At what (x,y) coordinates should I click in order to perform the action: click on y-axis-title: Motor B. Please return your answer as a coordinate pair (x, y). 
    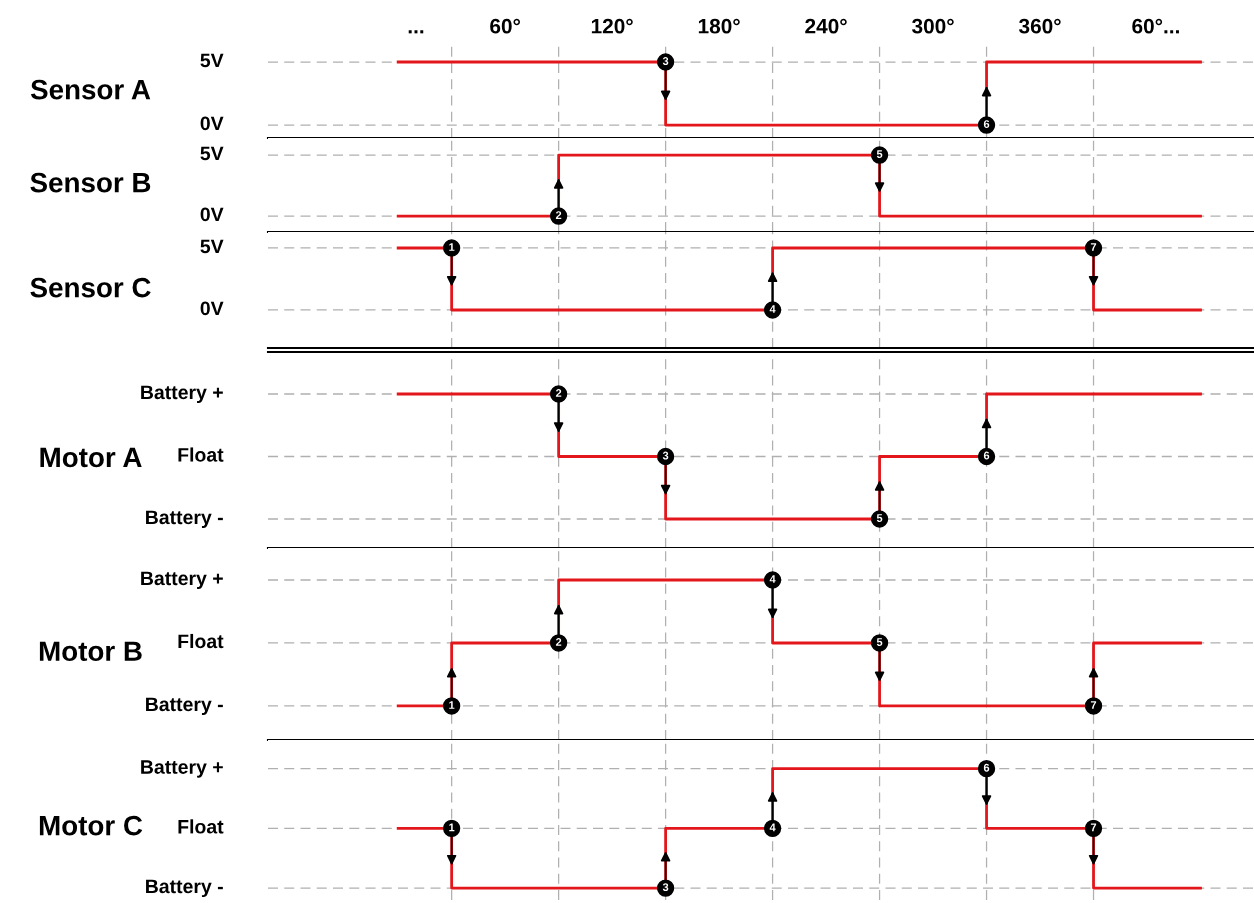
    Looking at the image, I should click on (90, 651).